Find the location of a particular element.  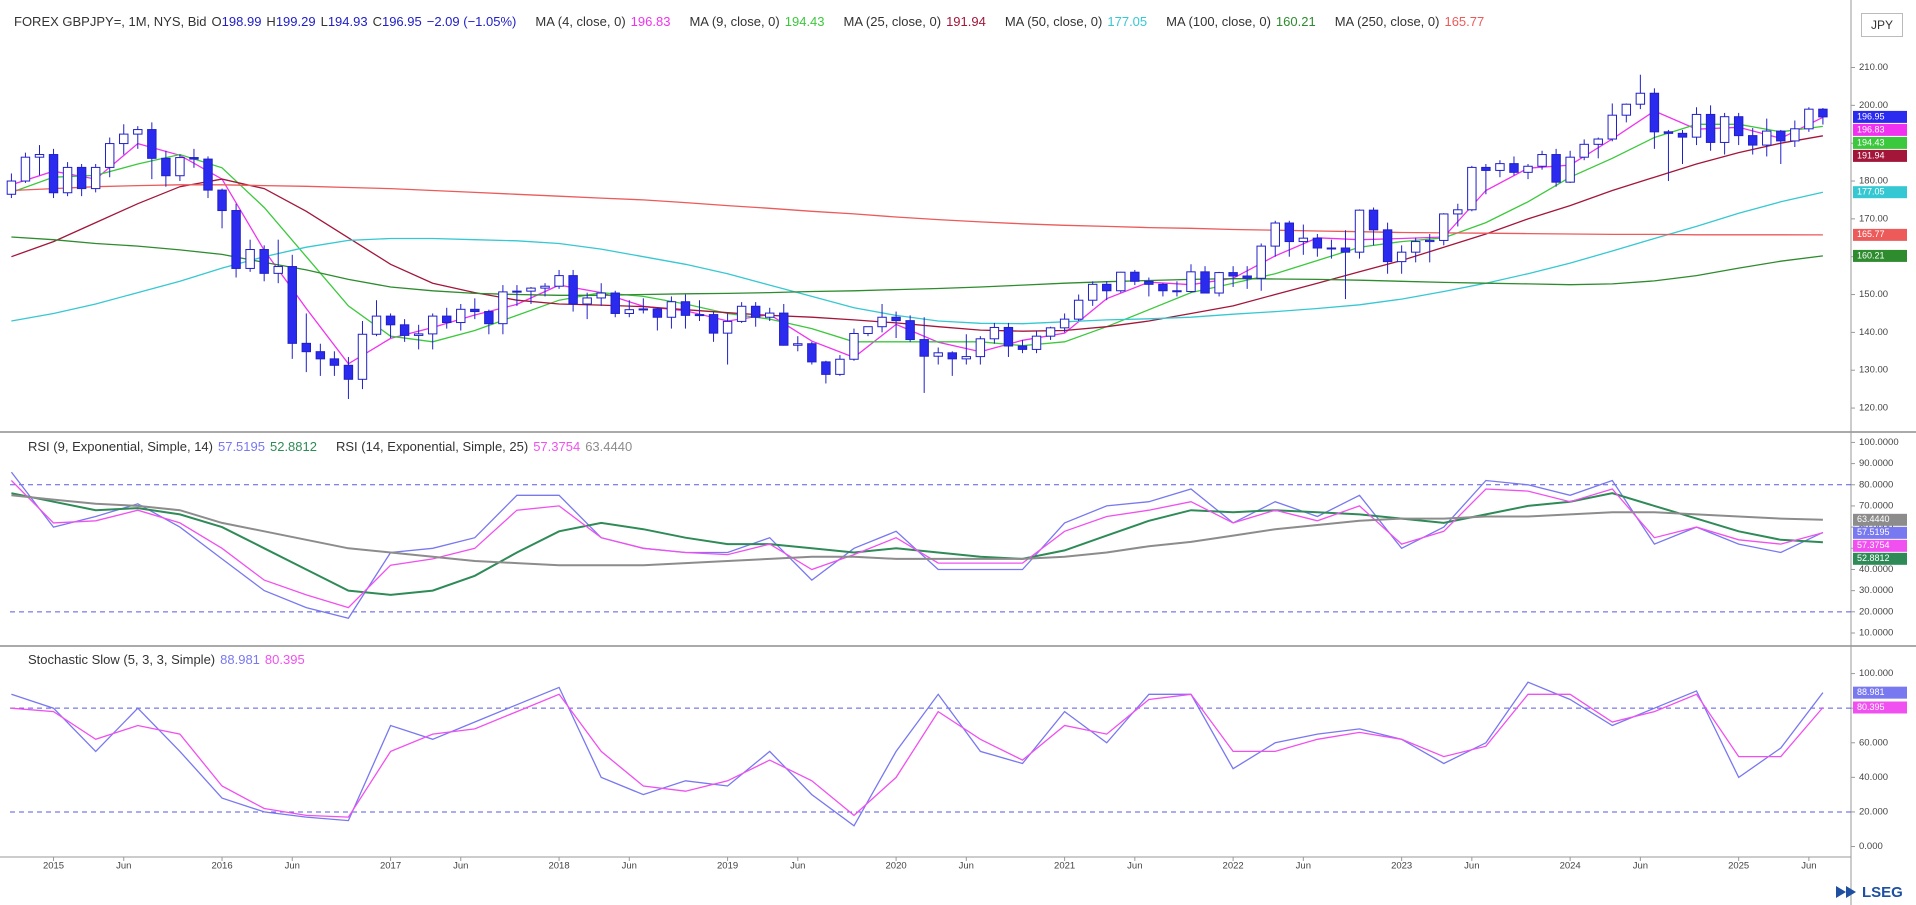

legend-value: 63.4440 is located at coordinates (609, 446).